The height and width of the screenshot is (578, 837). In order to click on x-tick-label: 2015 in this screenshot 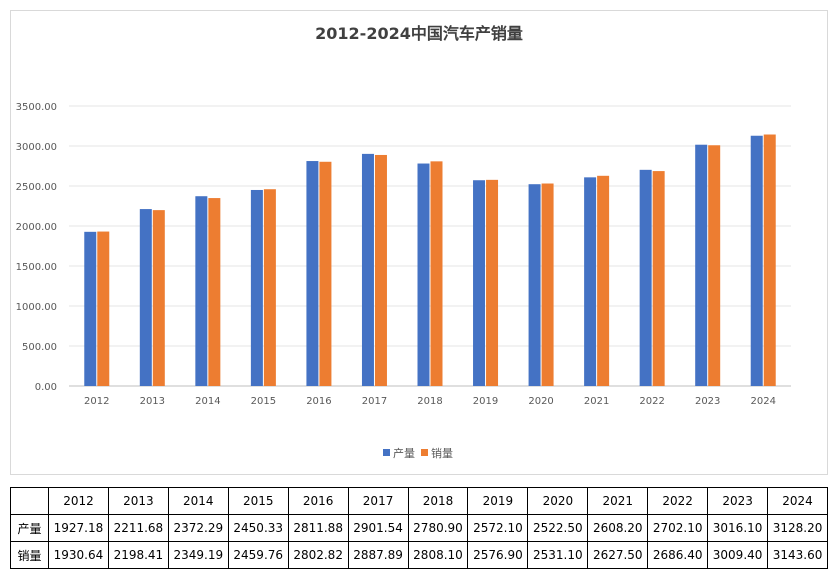, I will do `click(263, 401)`.